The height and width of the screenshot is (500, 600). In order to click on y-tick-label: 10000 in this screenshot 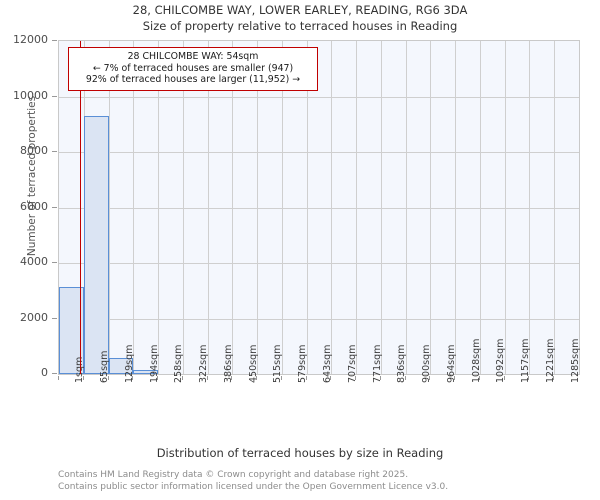, I will do `click(30, 95)`.